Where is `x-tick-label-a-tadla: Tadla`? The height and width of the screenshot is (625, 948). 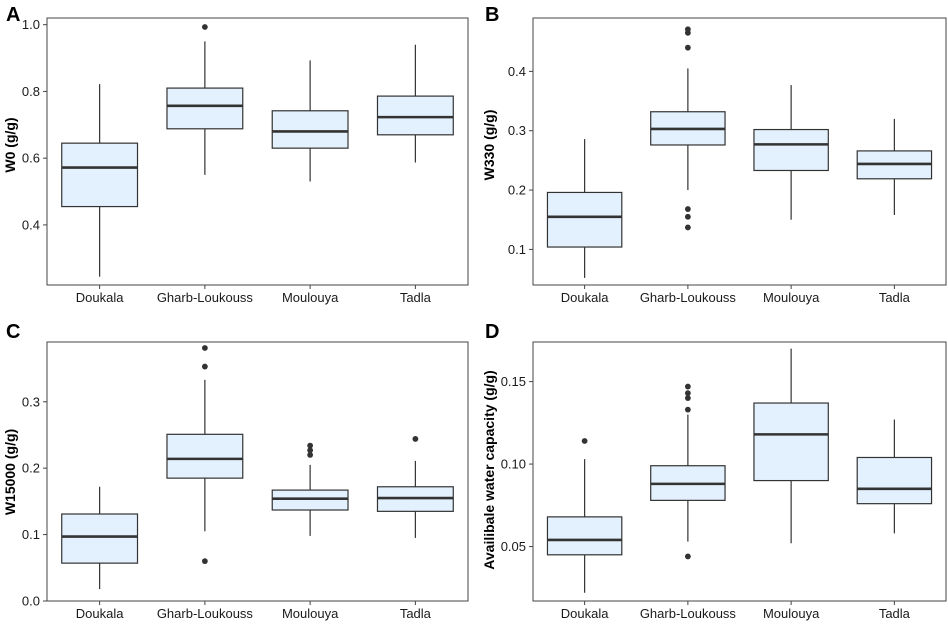 x-tick-label-a-tadla: Tadla is located at coordinates (416, 297).